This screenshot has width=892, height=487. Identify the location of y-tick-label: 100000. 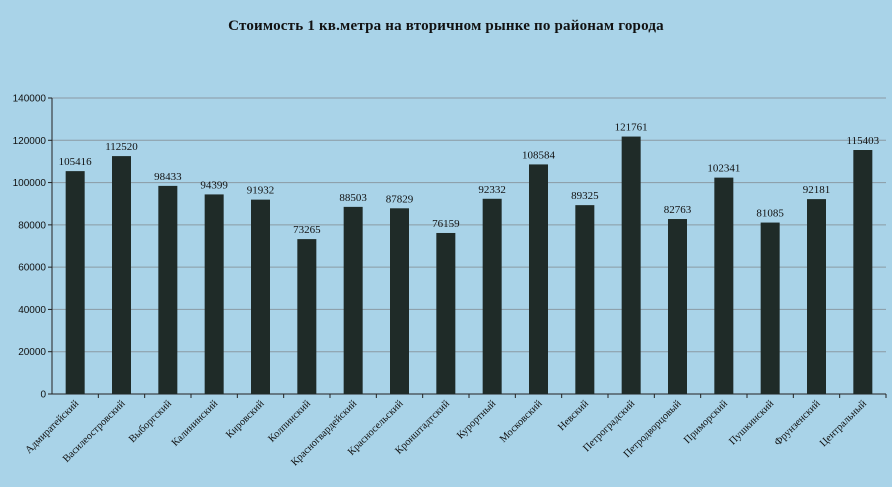
(30, 183).